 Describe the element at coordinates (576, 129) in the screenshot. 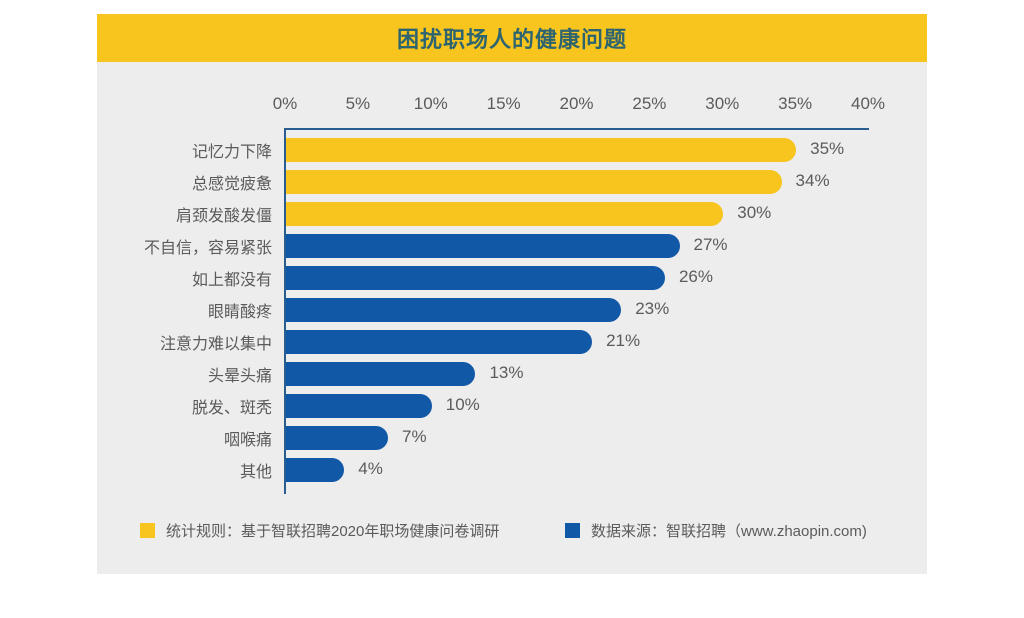

I see `x-axis-line` at that location.